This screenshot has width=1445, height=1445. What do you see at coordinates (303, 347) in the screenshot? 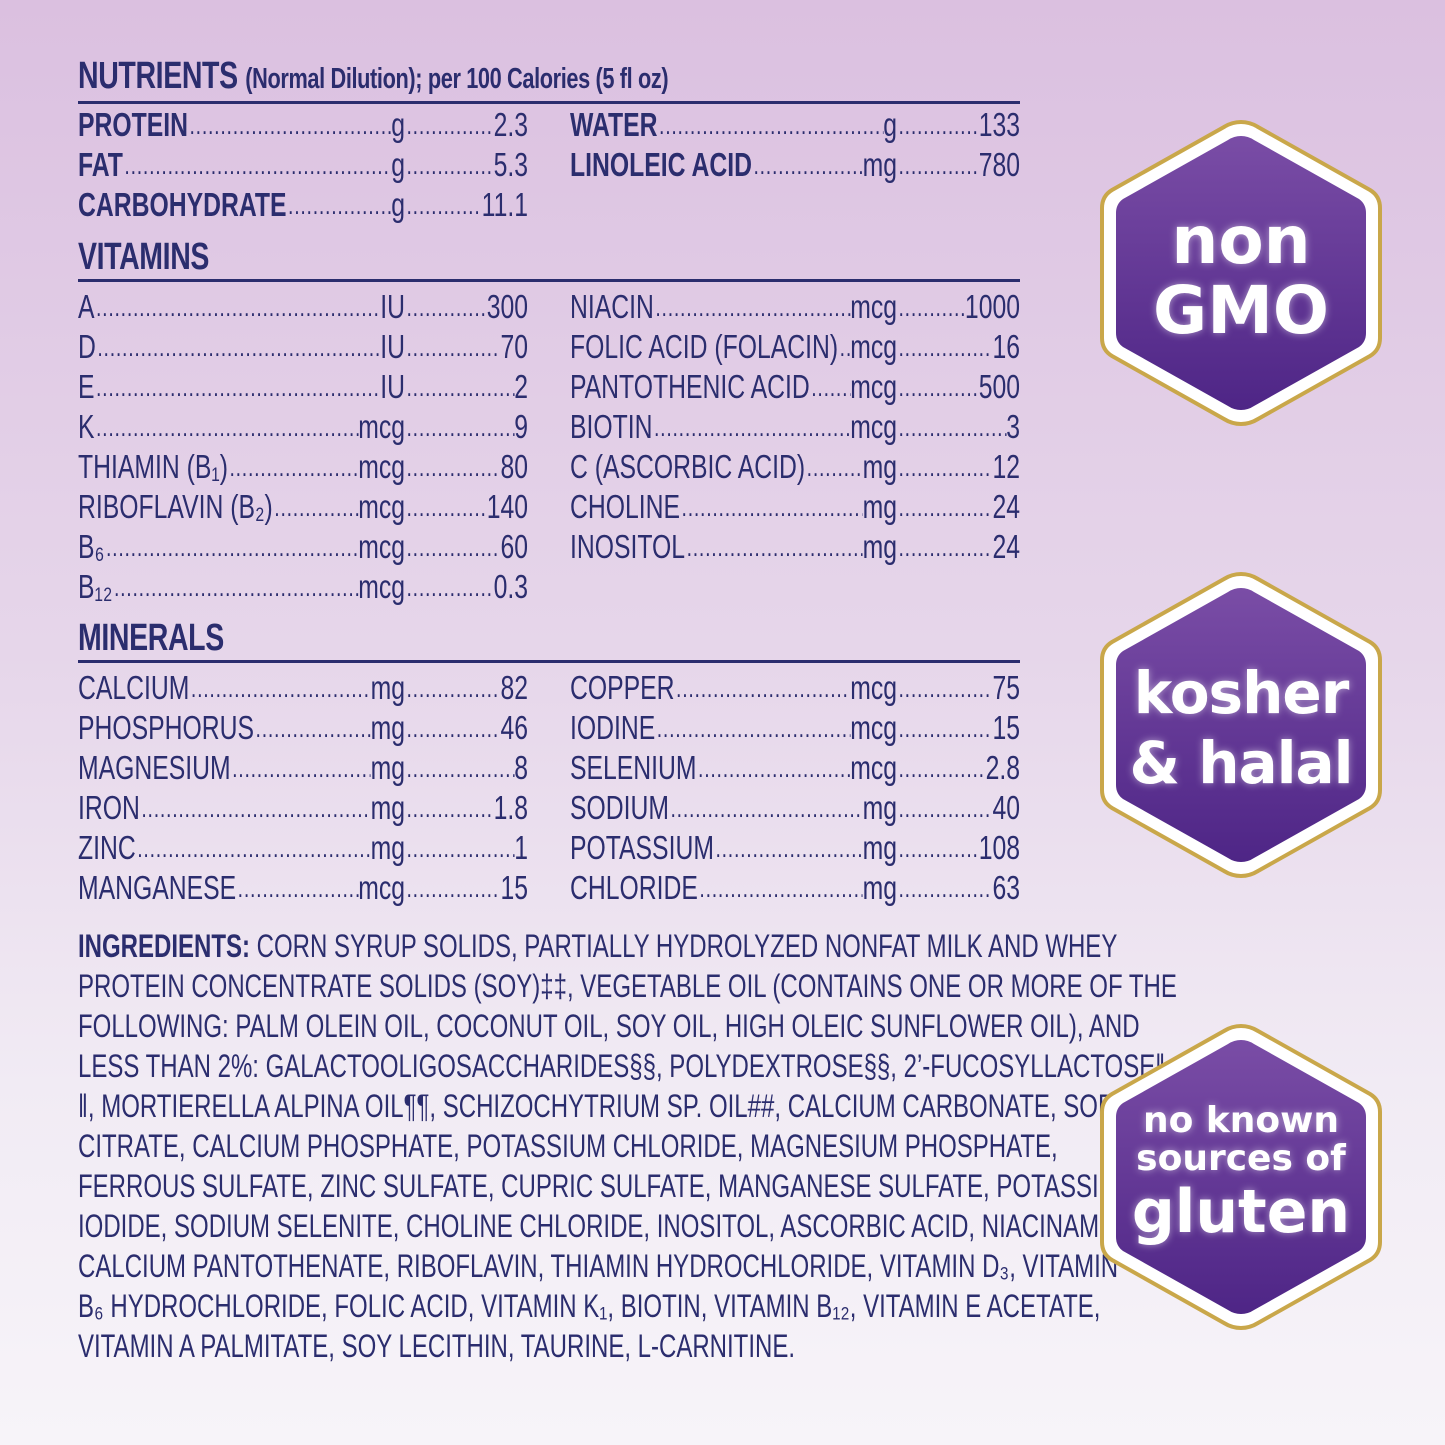
I see `nutrient-row: D IU 70` at bounding box center [303, 347].